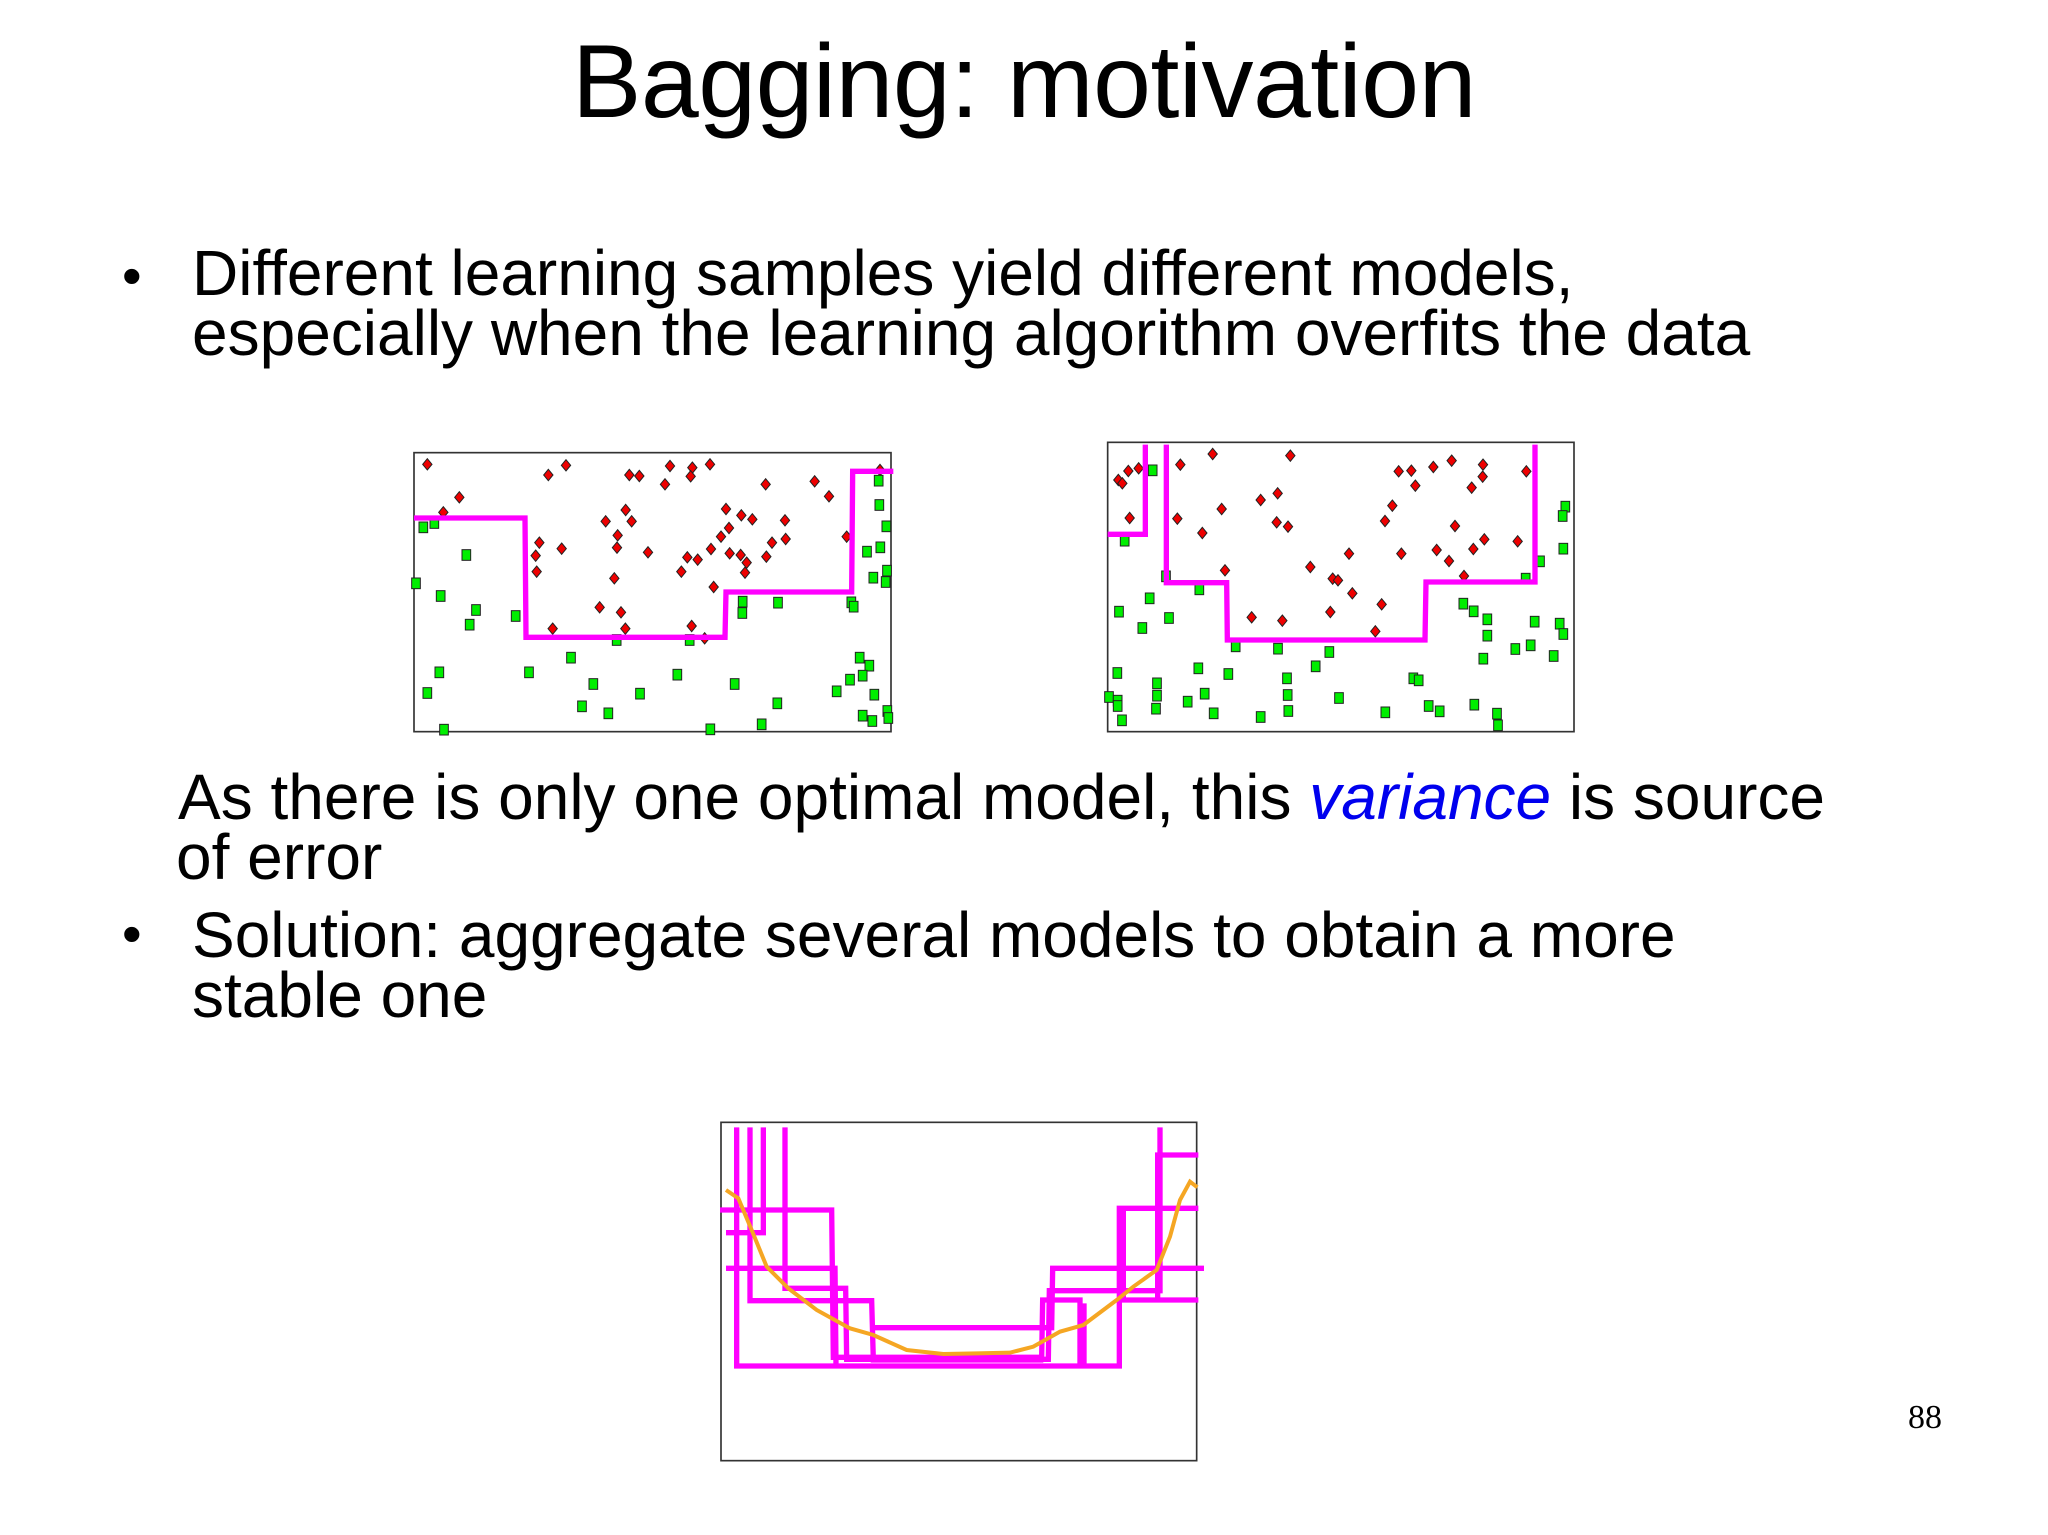 This screenshot has height=1535, width=2048. Describe the element at coordinates (654, 554) in the screenshot. I see `decision-boundary-line` at that location.